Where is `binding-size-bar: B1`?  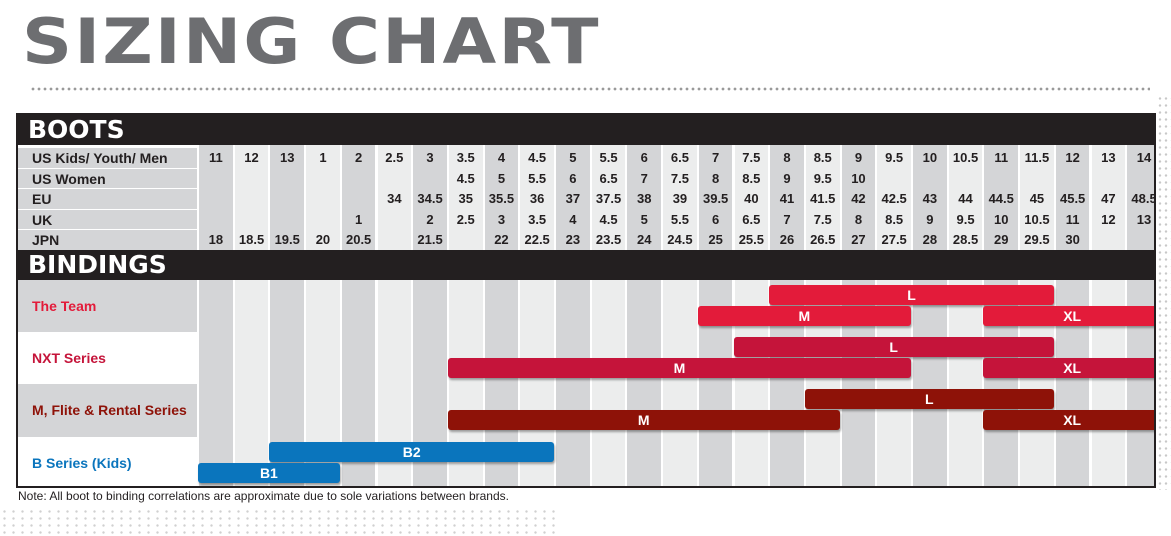 binding-size-bar: B1 is located at coordinates (269, 472).